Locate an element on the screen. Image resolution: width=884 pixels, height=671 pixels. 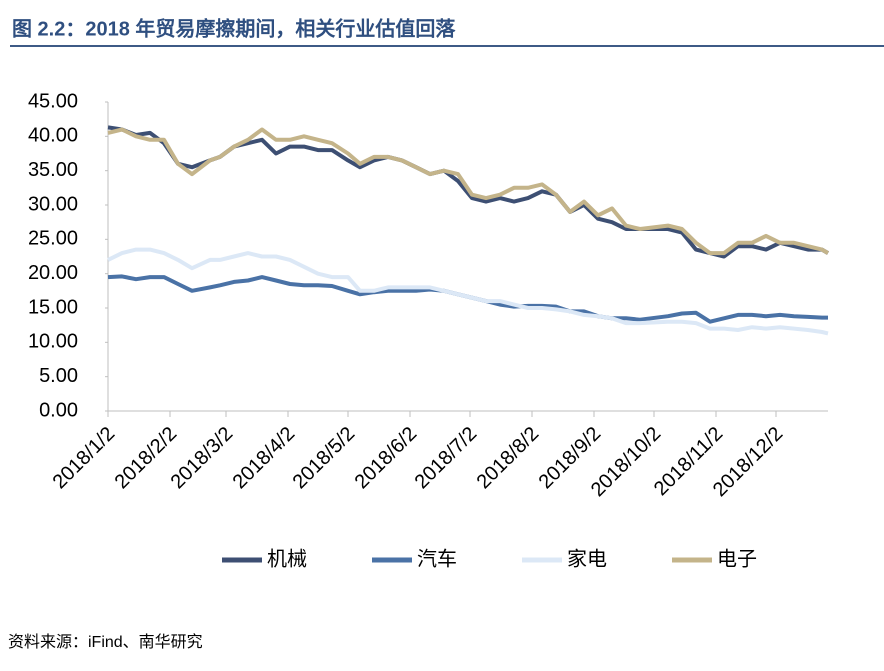
chart-title: 图 2.2：2018 年贸易摩擦期间，相关行业估值回落 is located at coordinates (234, 28).